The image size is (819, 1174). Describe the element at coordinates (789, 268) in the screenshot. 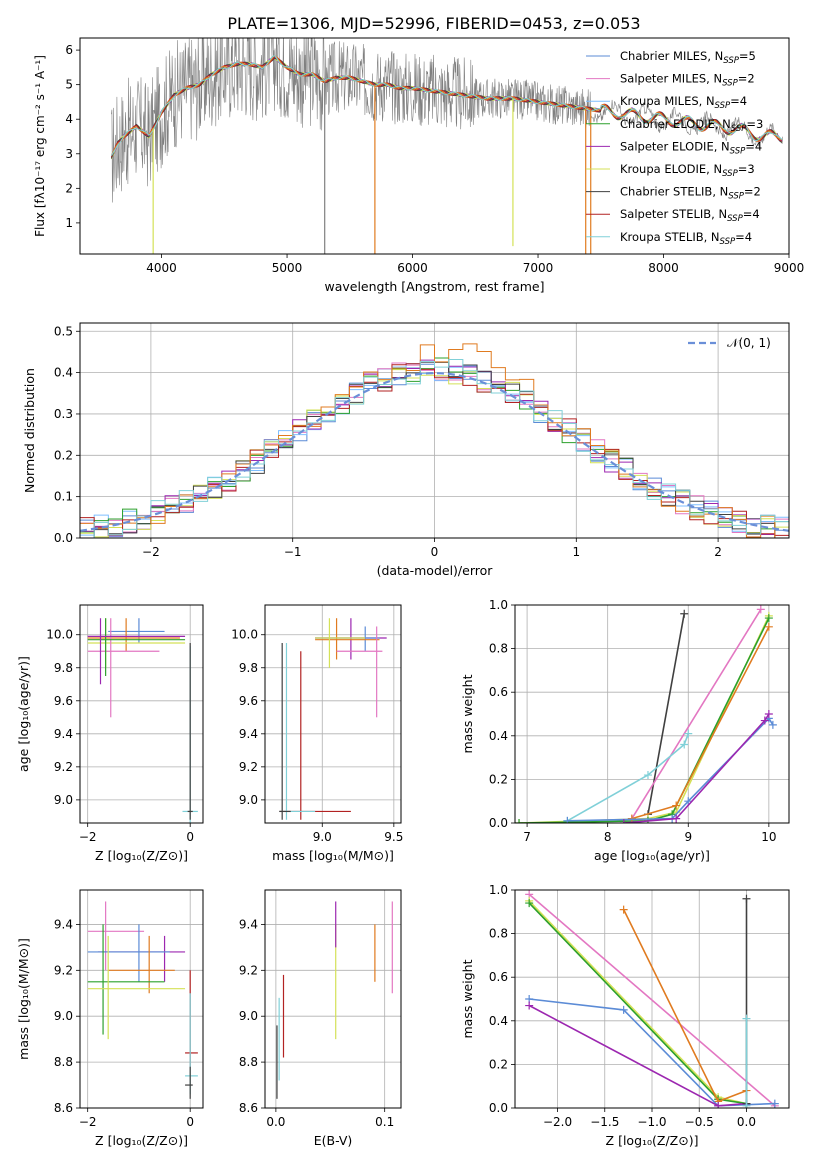

I see `x-tick-label: 9000` at that location.